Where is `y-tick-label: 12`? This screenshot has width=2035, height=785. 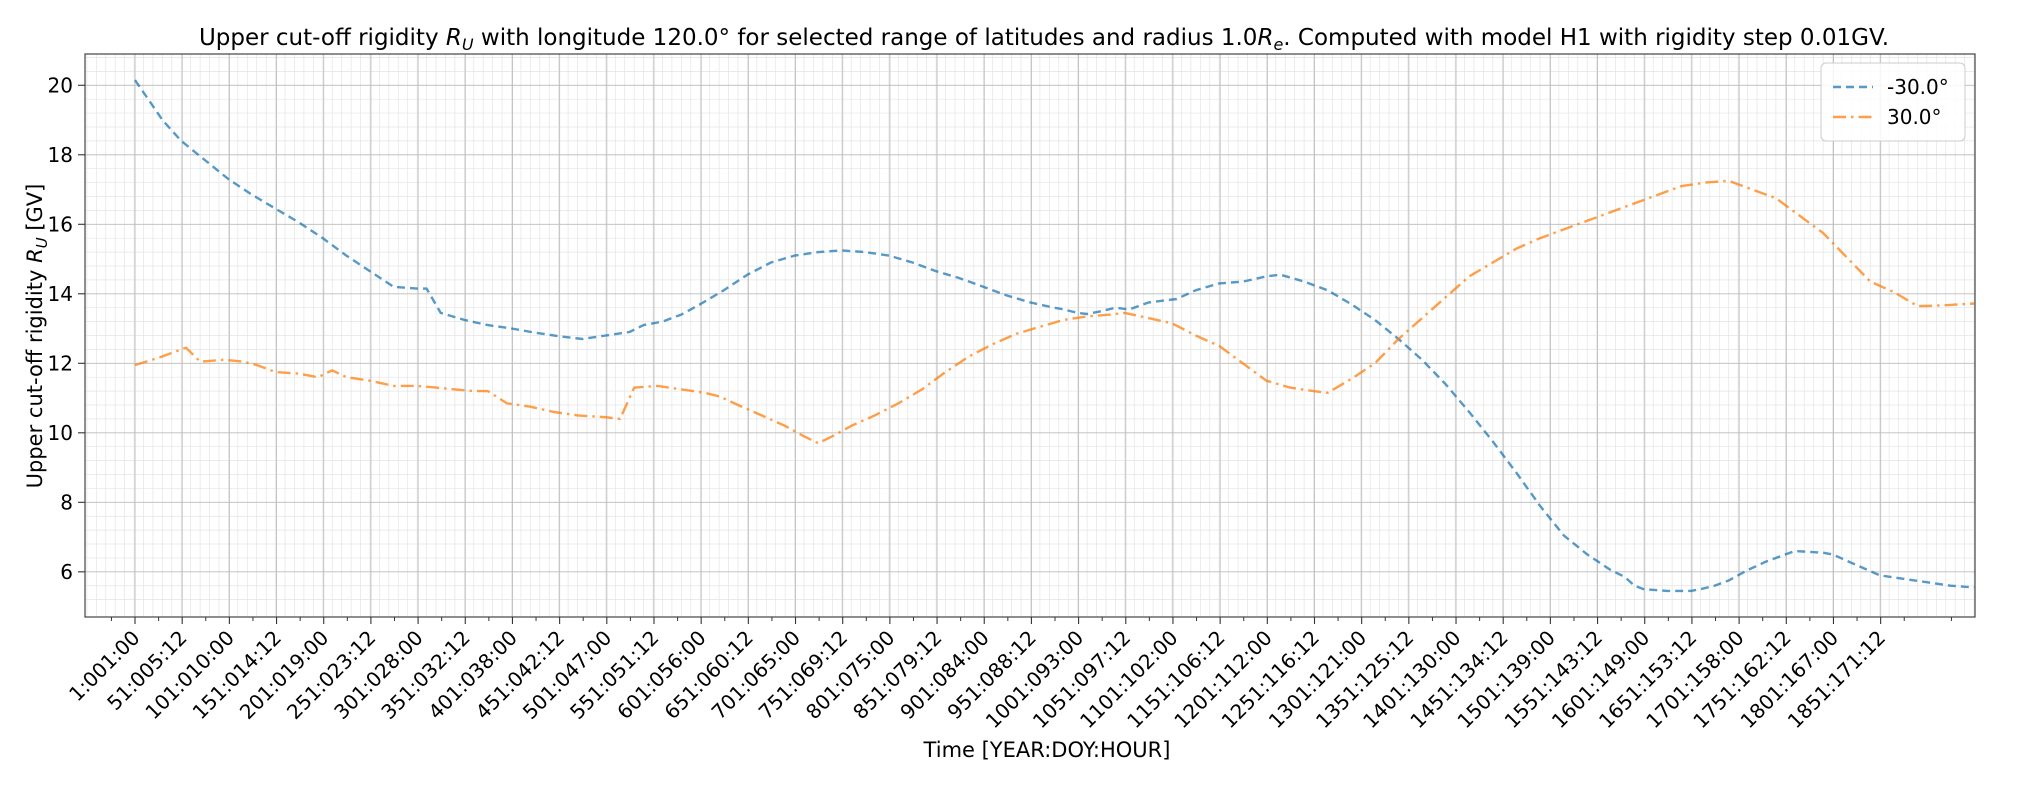 y-tick-label: 12 is located at coordinates (60, 363).